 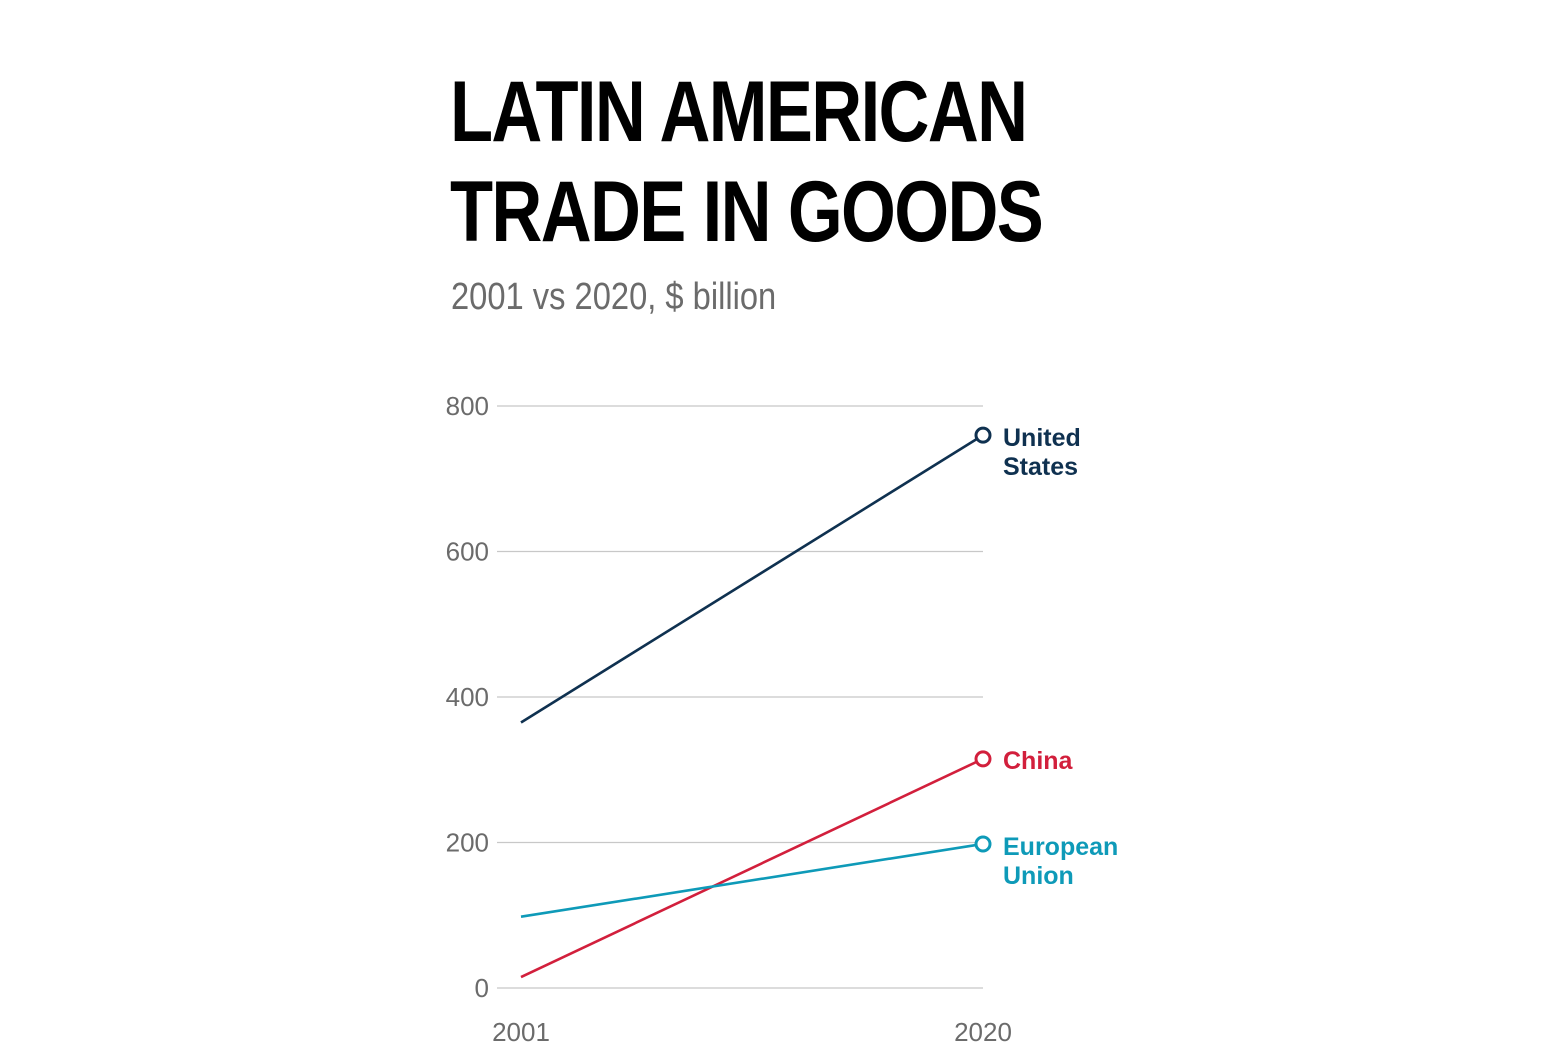 I want to click on series-end-marker-united-states, so click(x=983, y=435).